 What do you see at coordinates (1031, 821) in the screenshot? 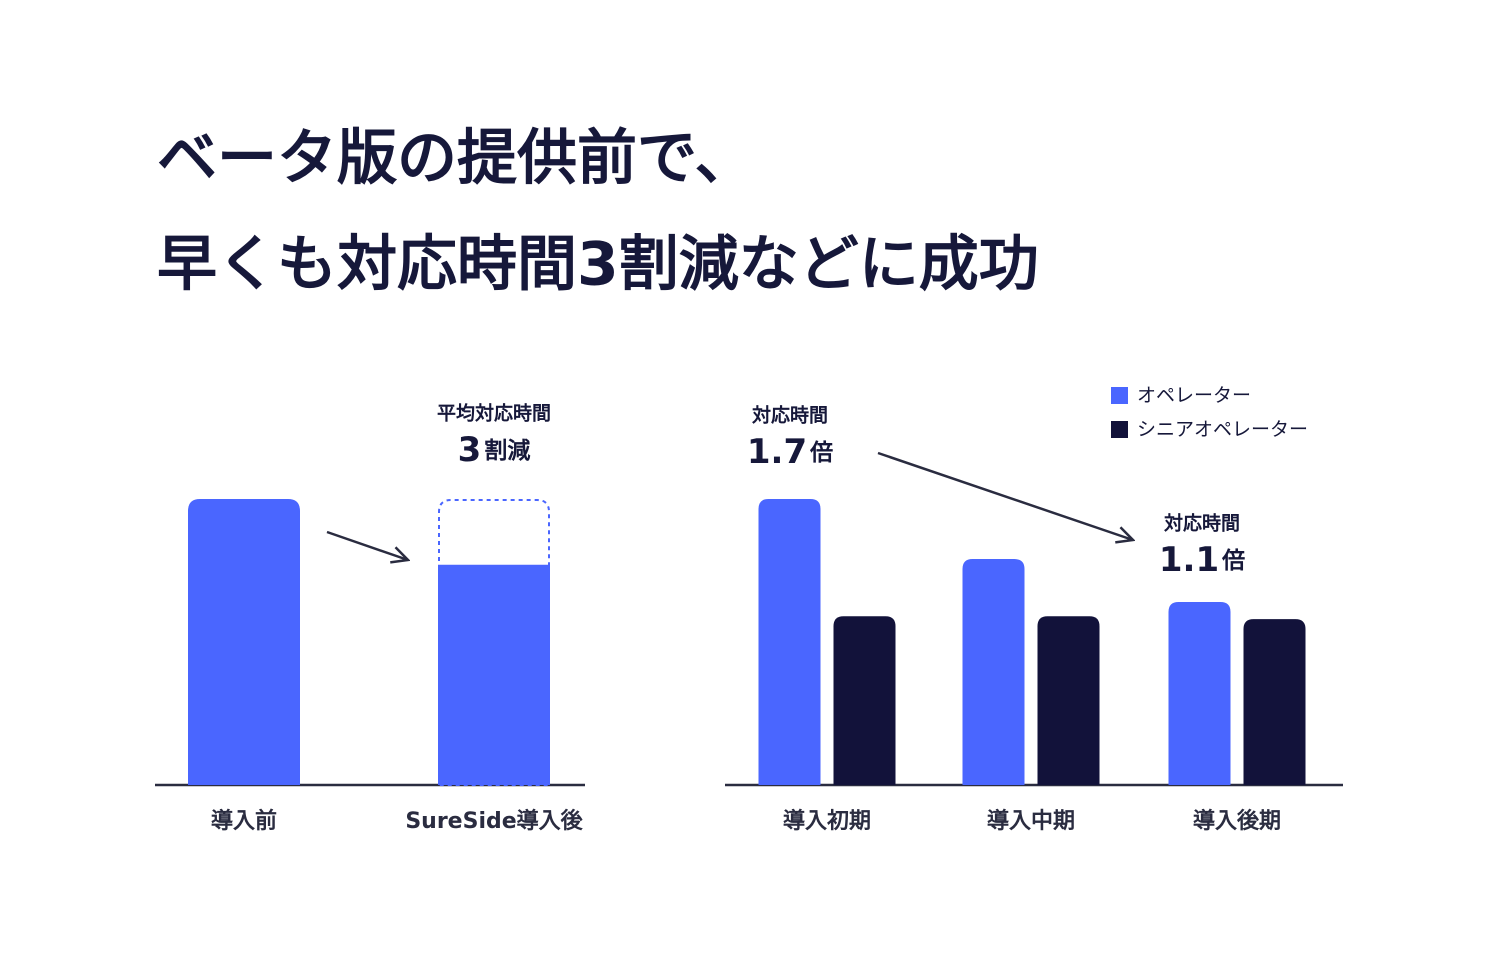
I see `x-tick-label: 導入中期` at bounding box center [1031, 821].